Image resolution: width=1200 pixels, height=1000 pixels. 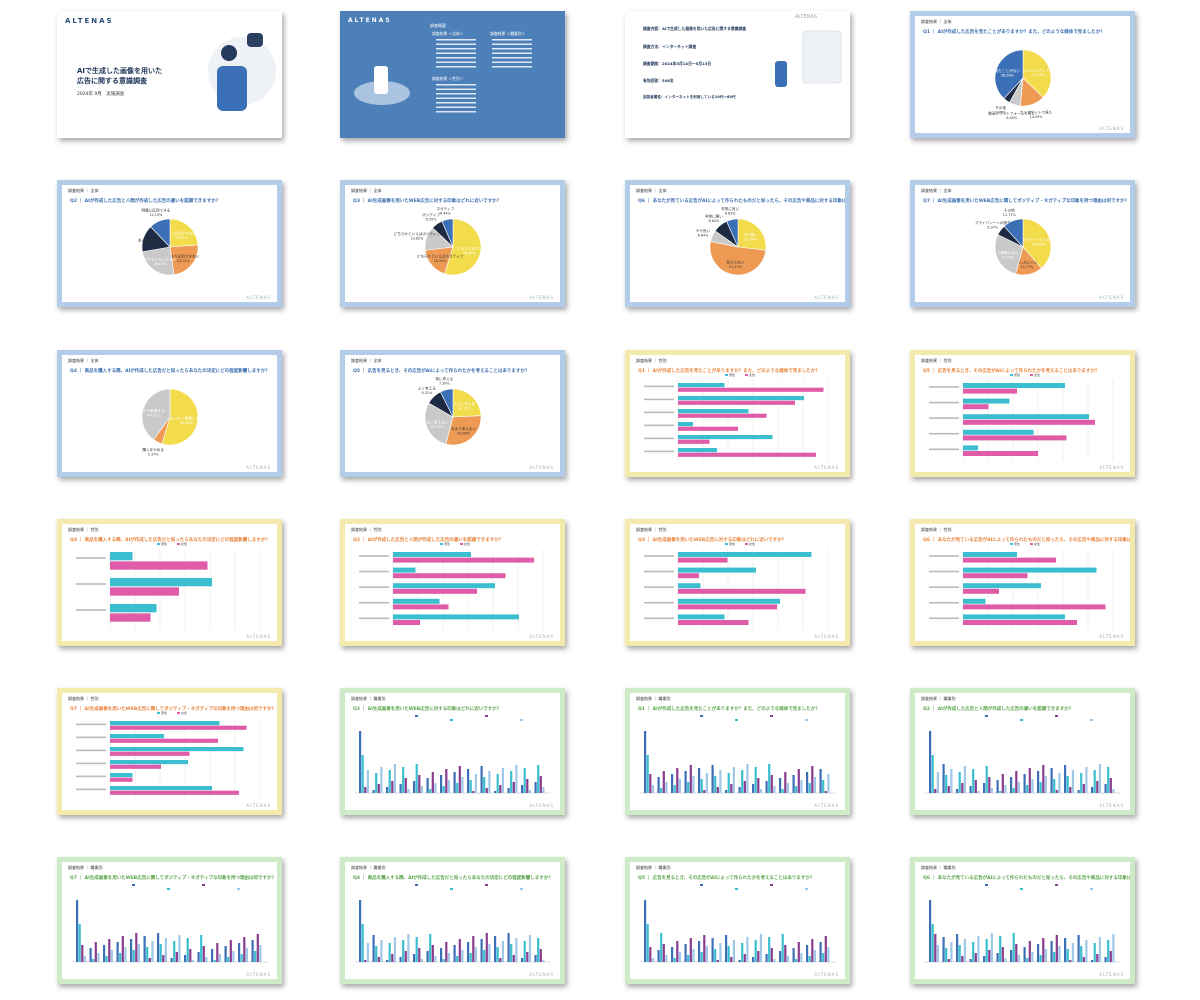 What do you see at coordinates (452, 74) in the screenshot?
I see `slide-contents: ALTENAS 調査概要 調査結果 ＜全体＞ 調査結果 ＜職業別＞ 調査結果 ＜性別＞` at bounding box center [452, 74].